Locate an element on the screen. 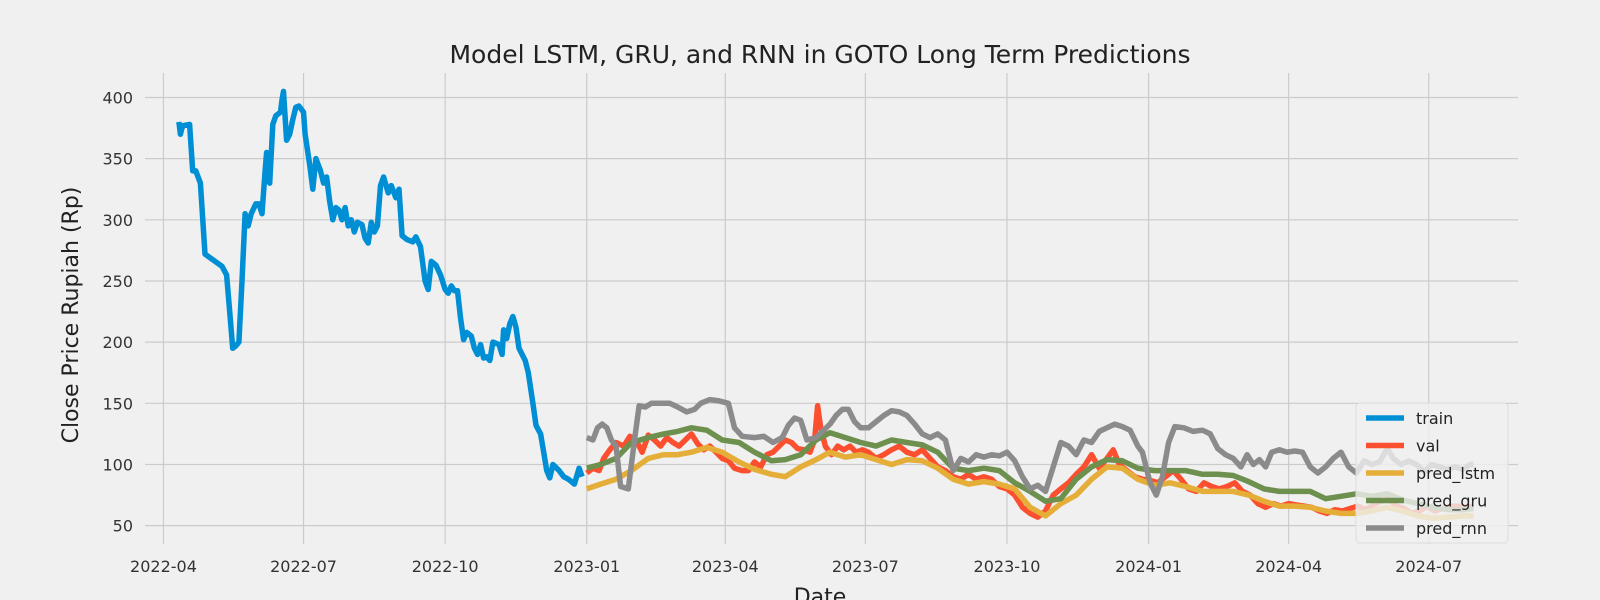 The image size is (1600, 600). x-tick-label: 2022-10 is located at coordinates (445, 566).